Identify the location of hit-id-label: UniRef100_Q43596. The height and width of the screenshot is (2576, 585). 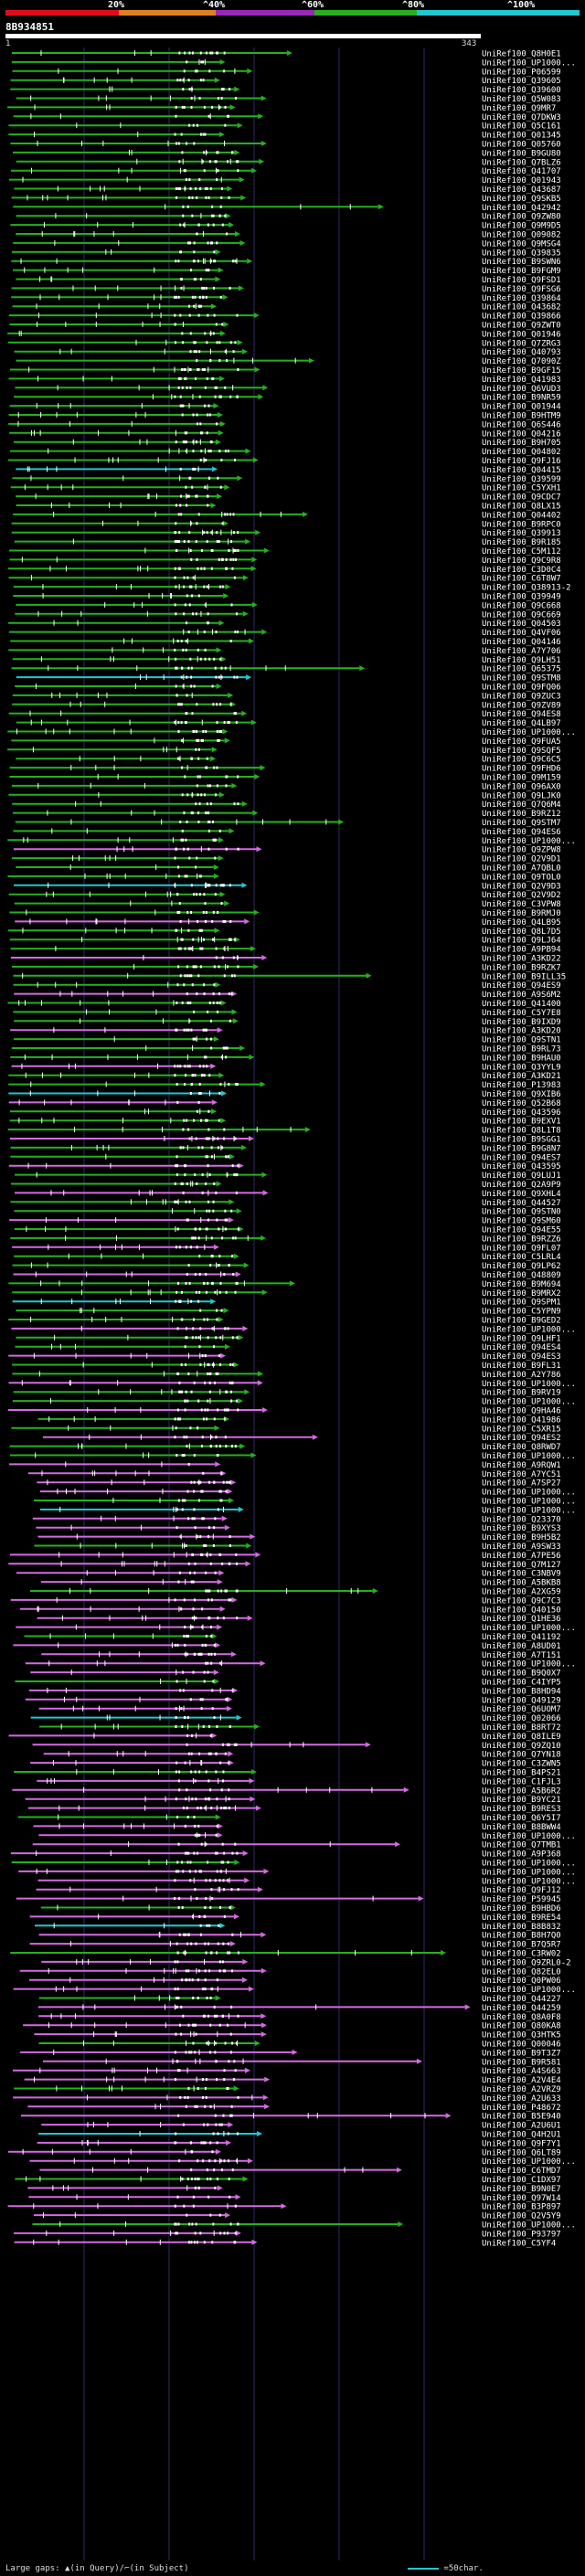
(521, 1113).